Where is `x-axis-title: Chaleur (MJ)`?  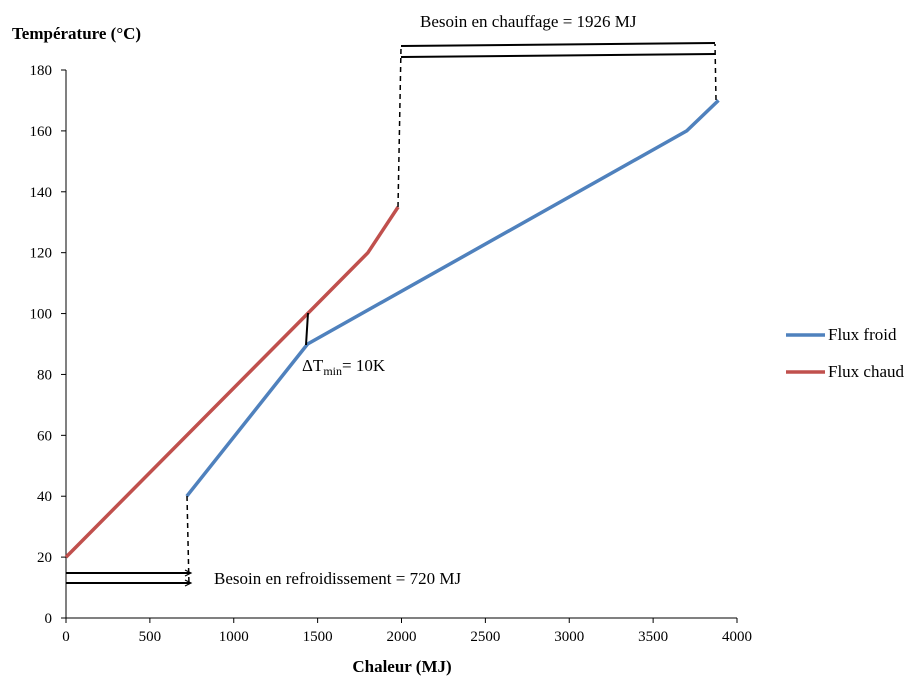 x-axis-title: Chaleur (MJ) is located at coordinates (401, 666).